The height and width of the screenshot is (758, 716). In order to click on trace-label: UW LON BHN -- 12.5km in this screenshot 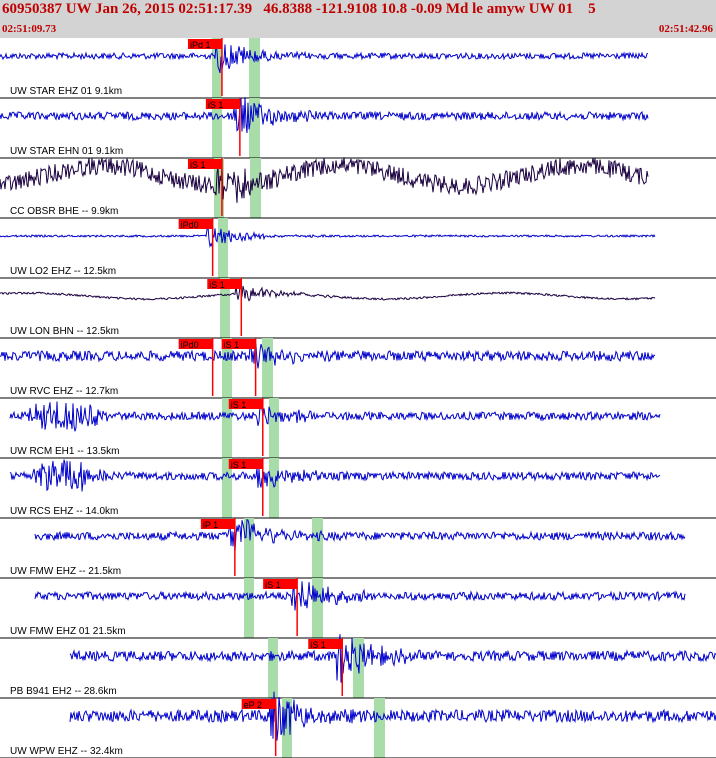, I will do `click(64, 331)`.